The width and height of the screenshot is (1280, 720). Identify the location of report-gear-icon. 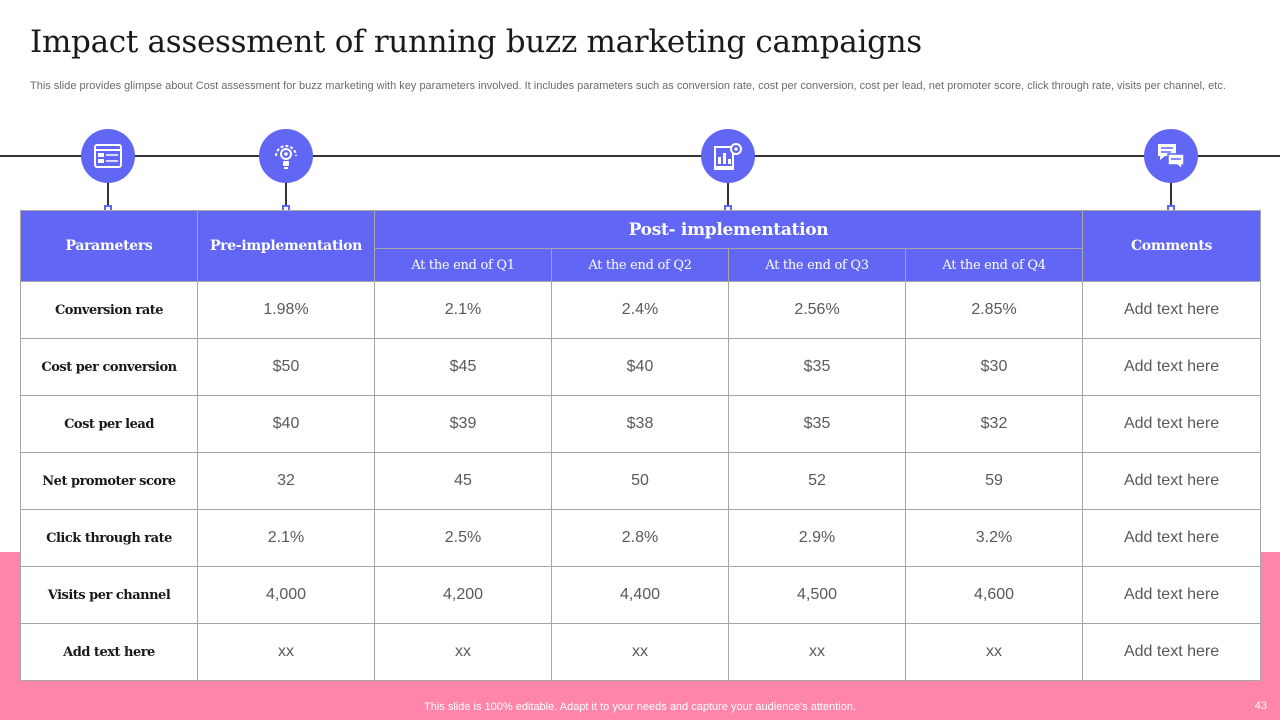
(728, 156).